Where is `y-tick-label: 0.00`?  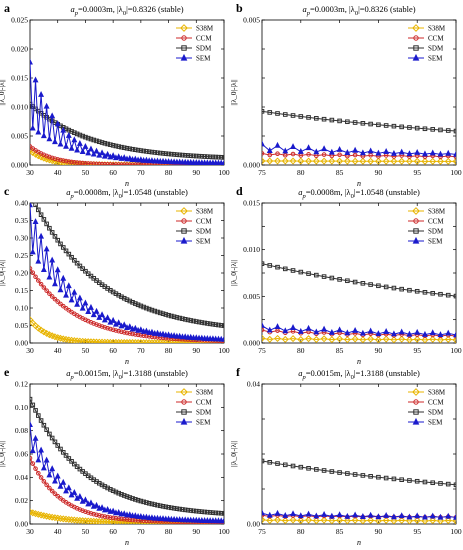 y-tick-label: 0.00 is located at coordinates (21, 343).